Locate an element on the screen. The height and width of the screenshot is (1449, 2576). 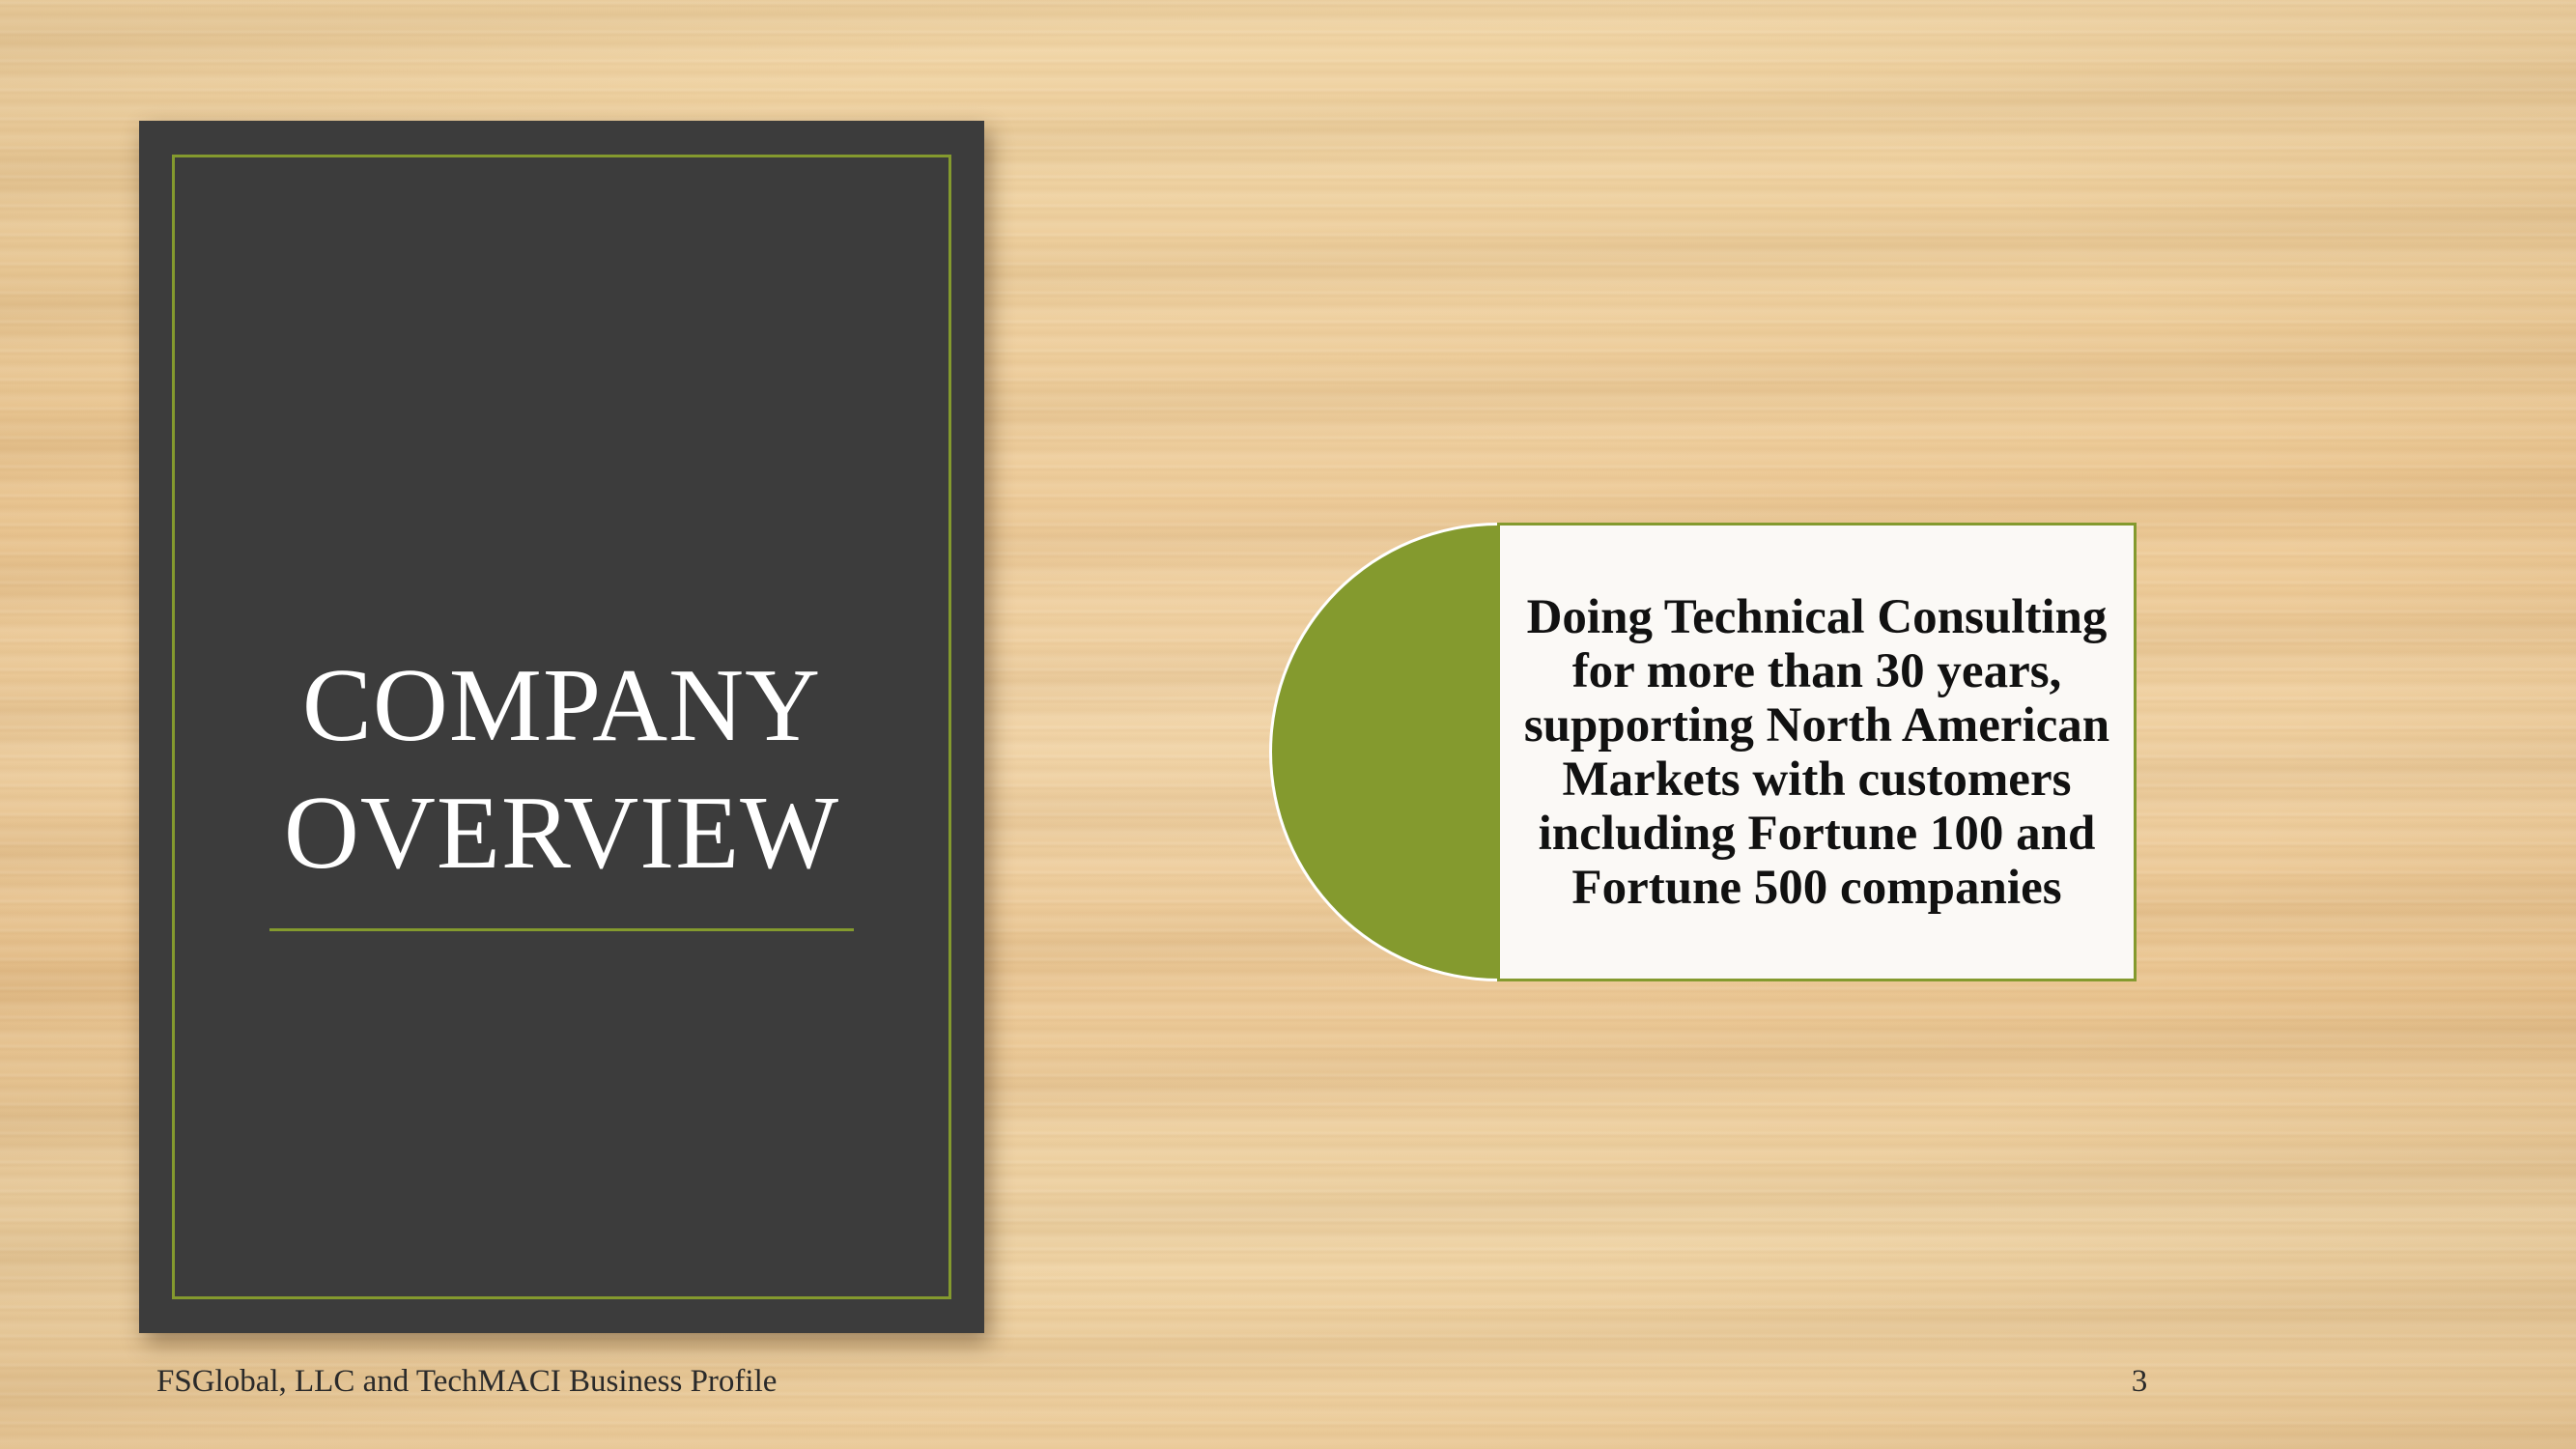
slide-title-line-2: OVERVIEW is located at coordinates (561, 833).